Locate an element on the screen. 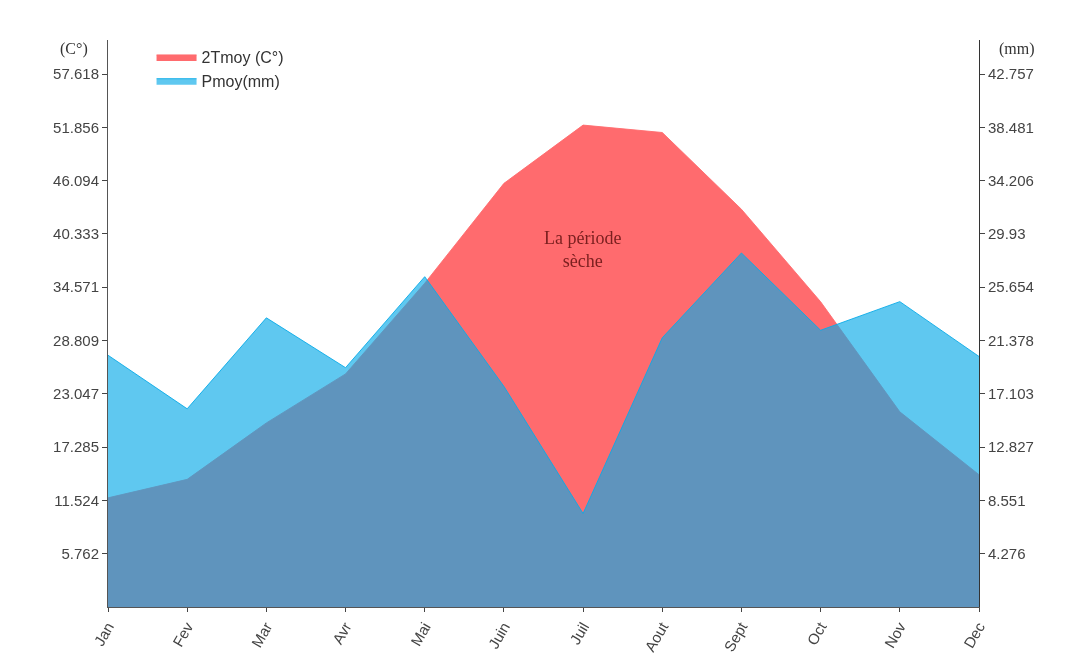  y-tick-label: 23.047 is located at coordinates (76, 394).